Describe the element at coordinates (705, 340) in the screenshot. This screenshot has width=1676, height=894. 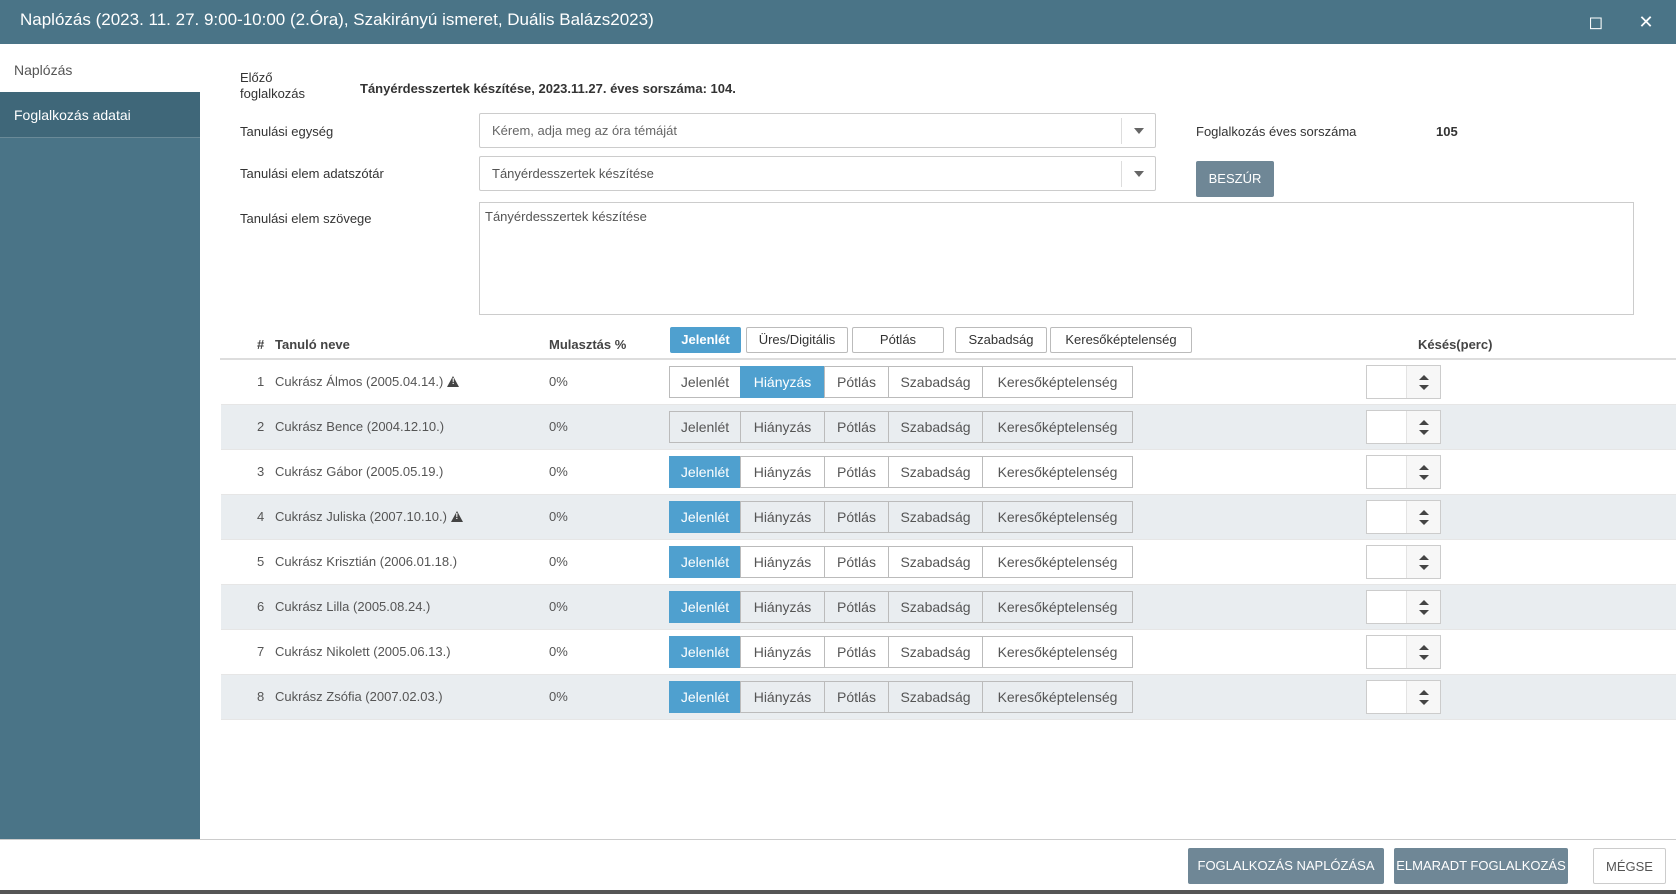
I see `bulk-jelenlet-toggle: Jelenlét` at that location.